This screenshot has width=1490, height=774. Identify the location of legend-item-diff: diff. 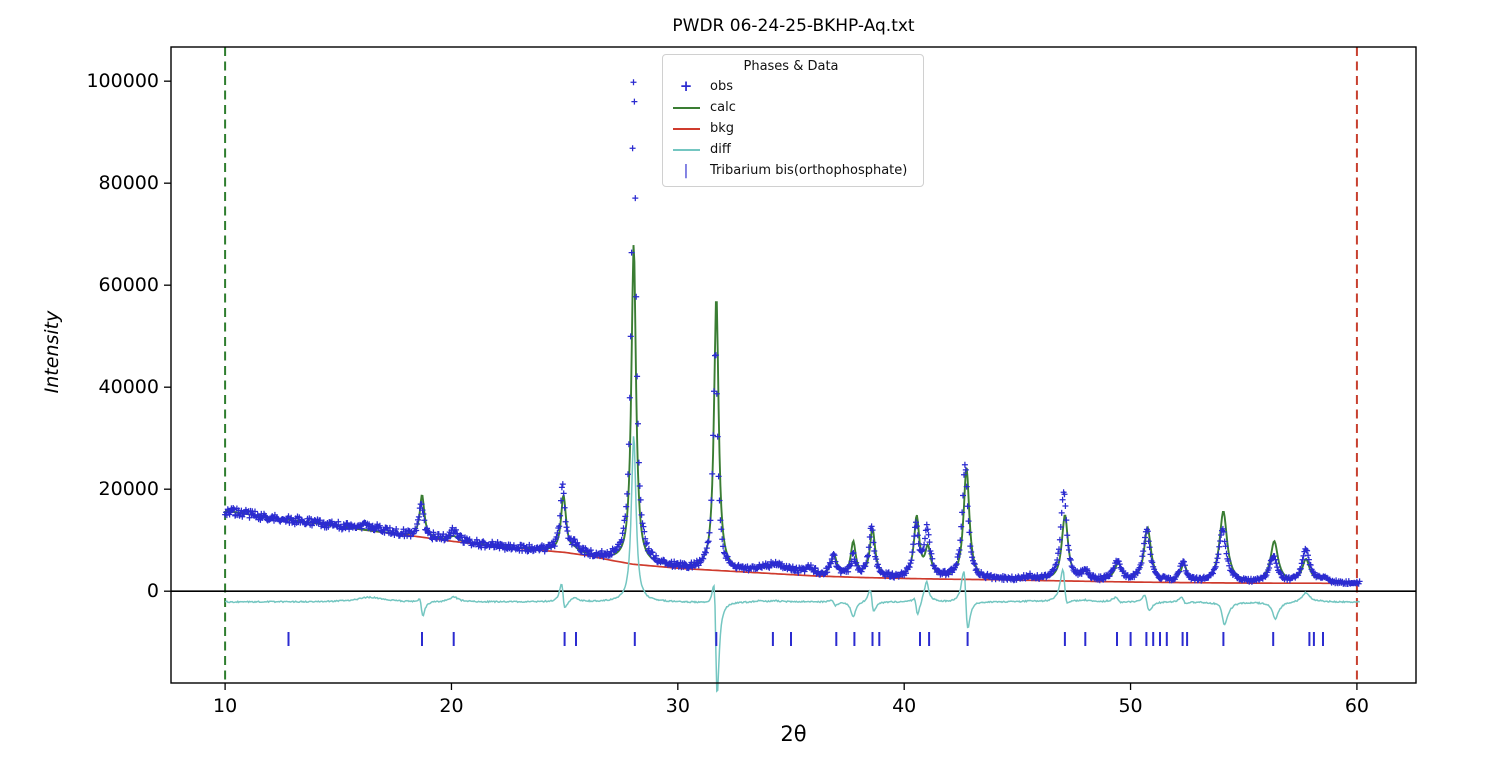
(791, 149).